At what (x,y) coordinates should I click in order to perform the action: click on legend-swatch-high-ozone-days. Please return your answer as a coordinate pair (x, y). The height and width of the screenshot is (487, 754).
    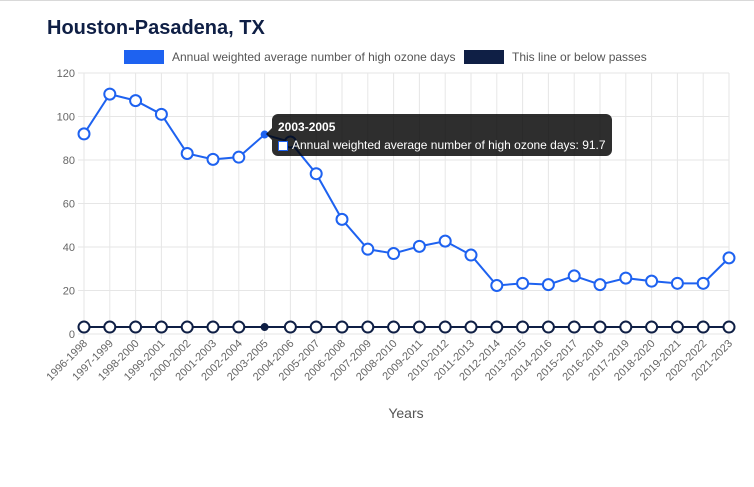
    Looking at the image, I should click on (144, 57).